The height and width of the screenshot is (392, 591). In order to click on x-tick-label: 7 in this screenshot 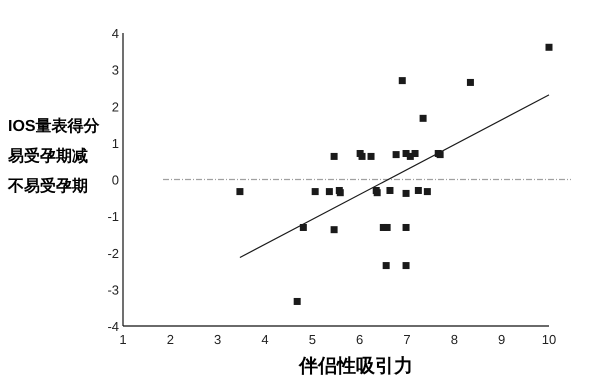, I will do `click(407, 339)`.